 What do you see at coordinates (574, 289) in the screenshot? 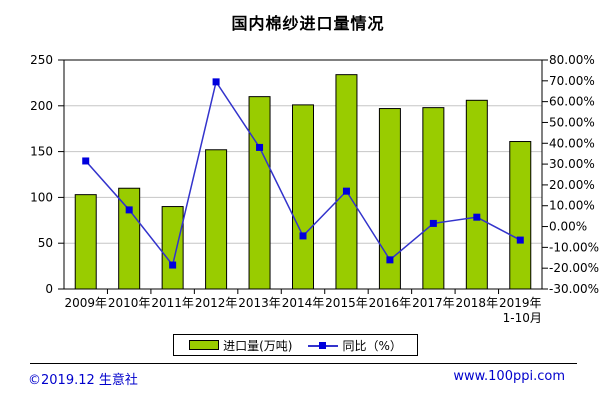
I see `right-axis-label: -30.00%` at bounding box center [574, 289].